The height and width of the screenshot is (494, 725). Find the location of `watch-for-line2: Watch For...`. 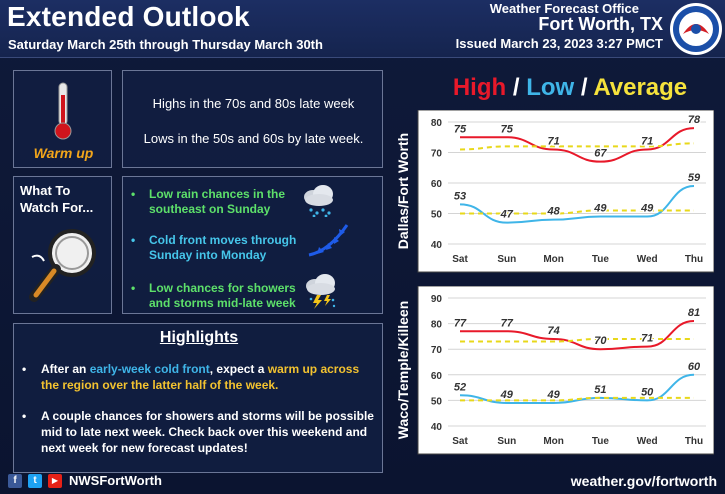

watch-for-line2: Watch For... is located at coordinates (57, 207).